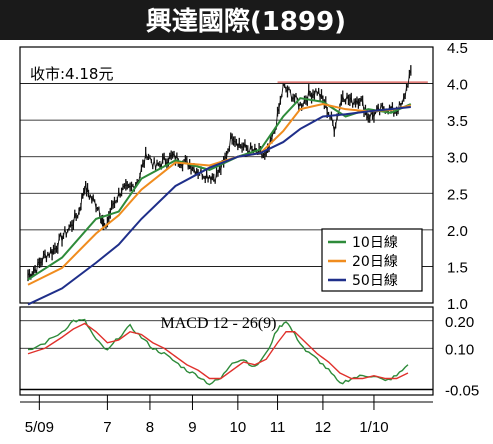 The width and height of the screenshot is (493, 444). Describe the element at coordinates (459, 349) in the screenshot. I see `macd-y-tick-label: 0.10` at that location.